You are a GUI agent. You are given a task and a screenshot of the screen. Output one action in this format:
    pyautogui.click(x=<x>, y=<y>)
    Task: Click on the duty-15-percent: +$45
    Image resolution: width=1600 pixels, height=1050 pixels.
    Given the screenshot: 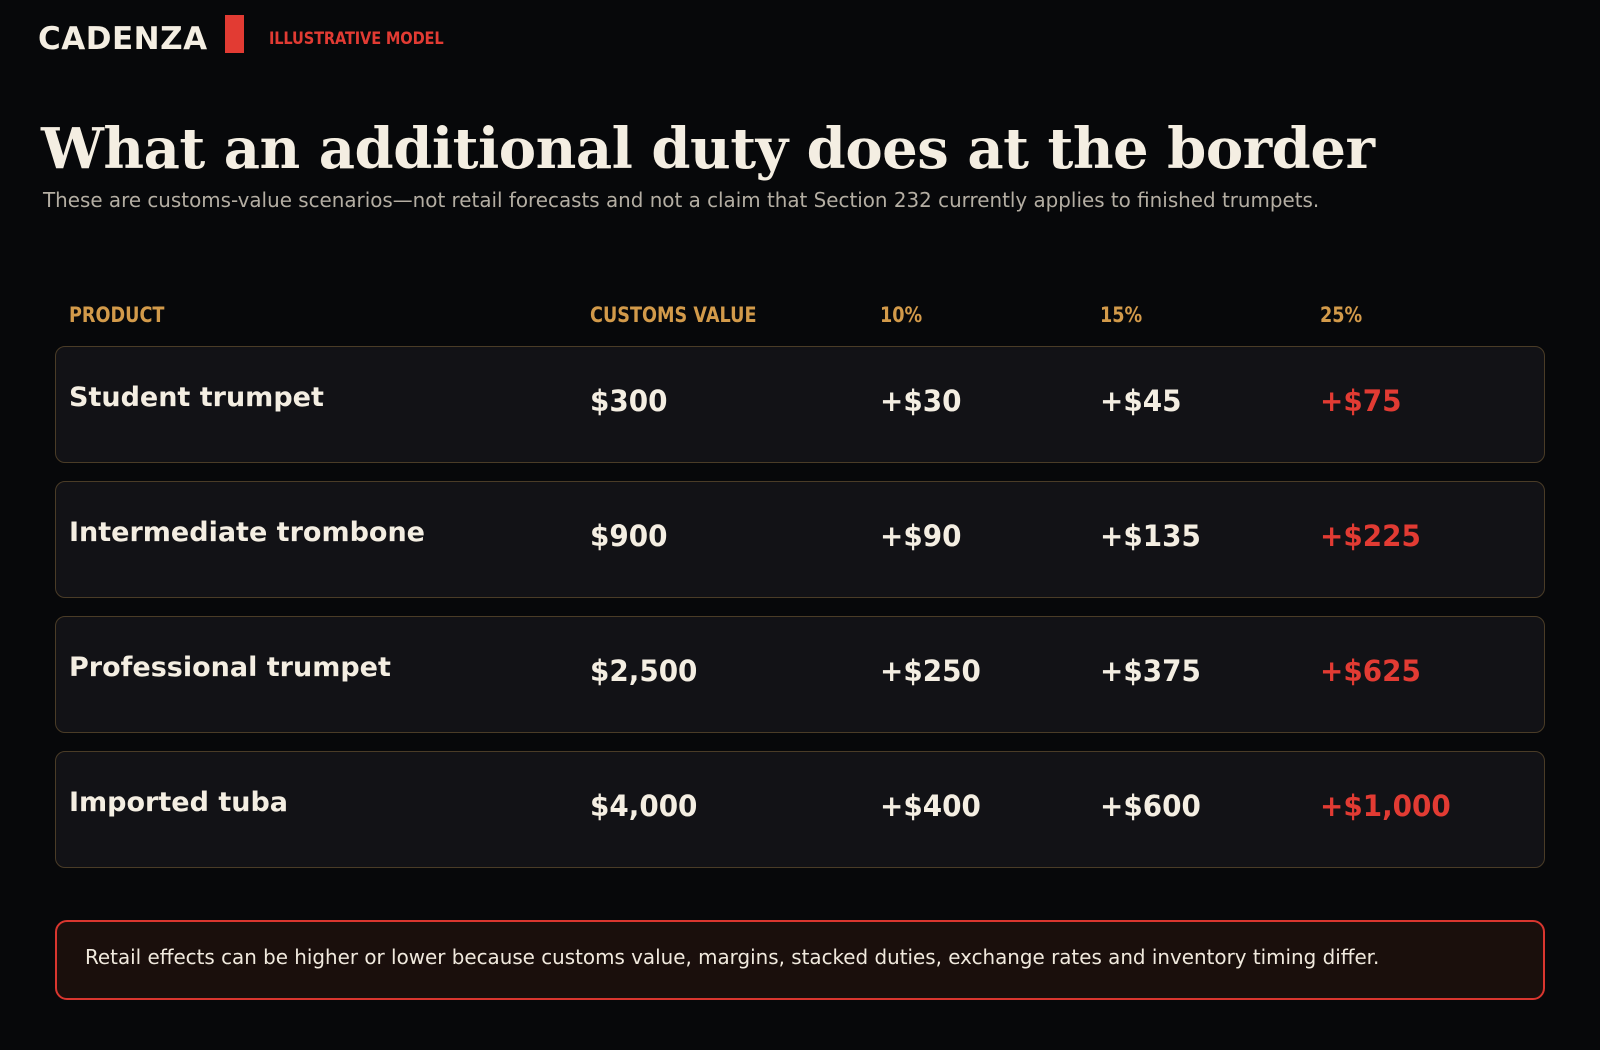 What is the action you would take?
    pyautogui.click(x=1141, y=401)
    